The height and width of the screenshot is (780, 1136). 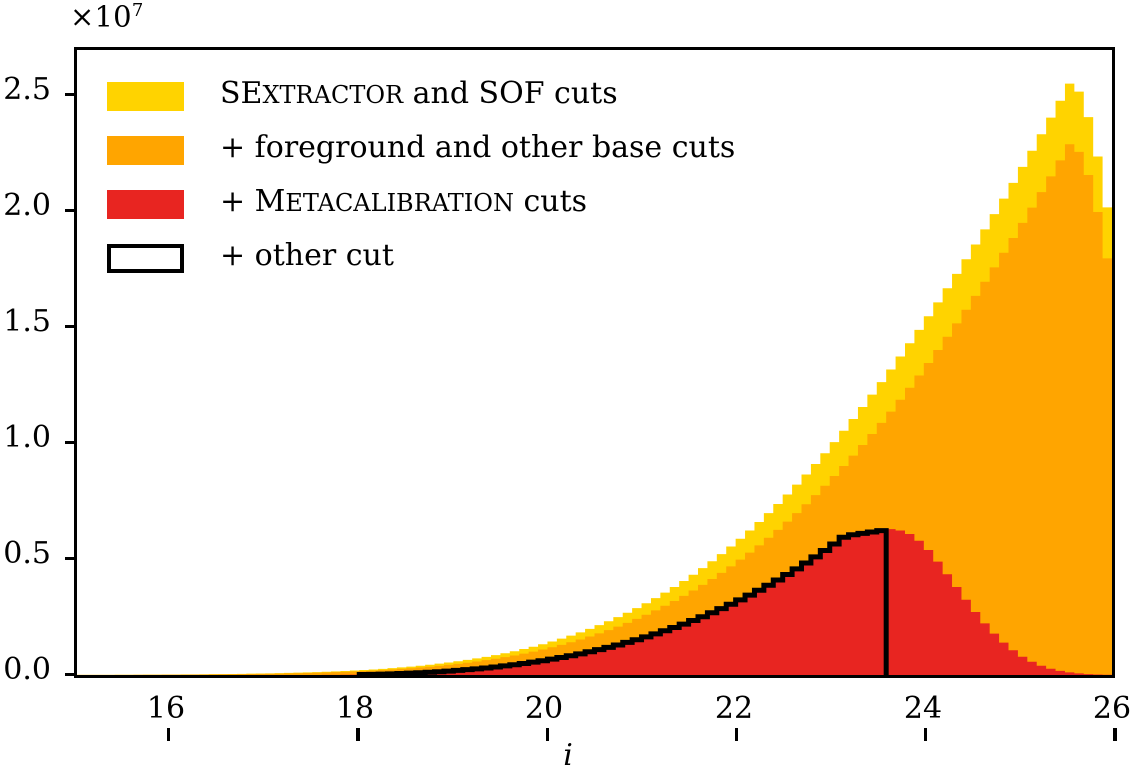 I want to click on legend-label-lead: + foreground and other base cuts, so click(x=478, y=147).